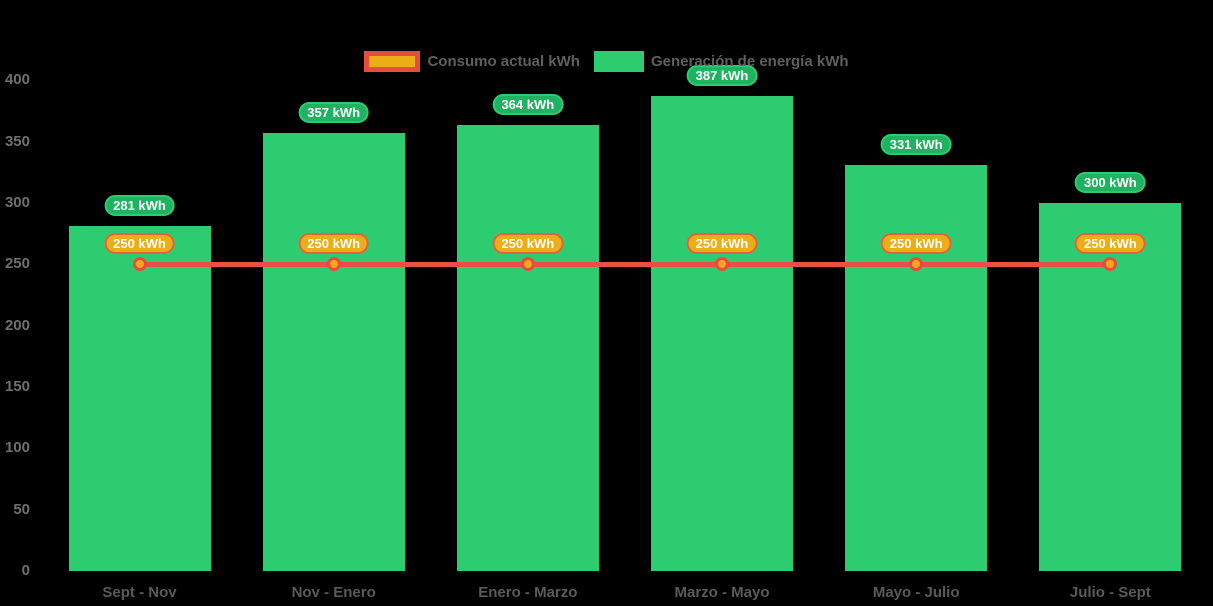  Describe the element at coordinates (17, 141) in the screenshot. I see `y-axis-tick-label: 350` at that location.